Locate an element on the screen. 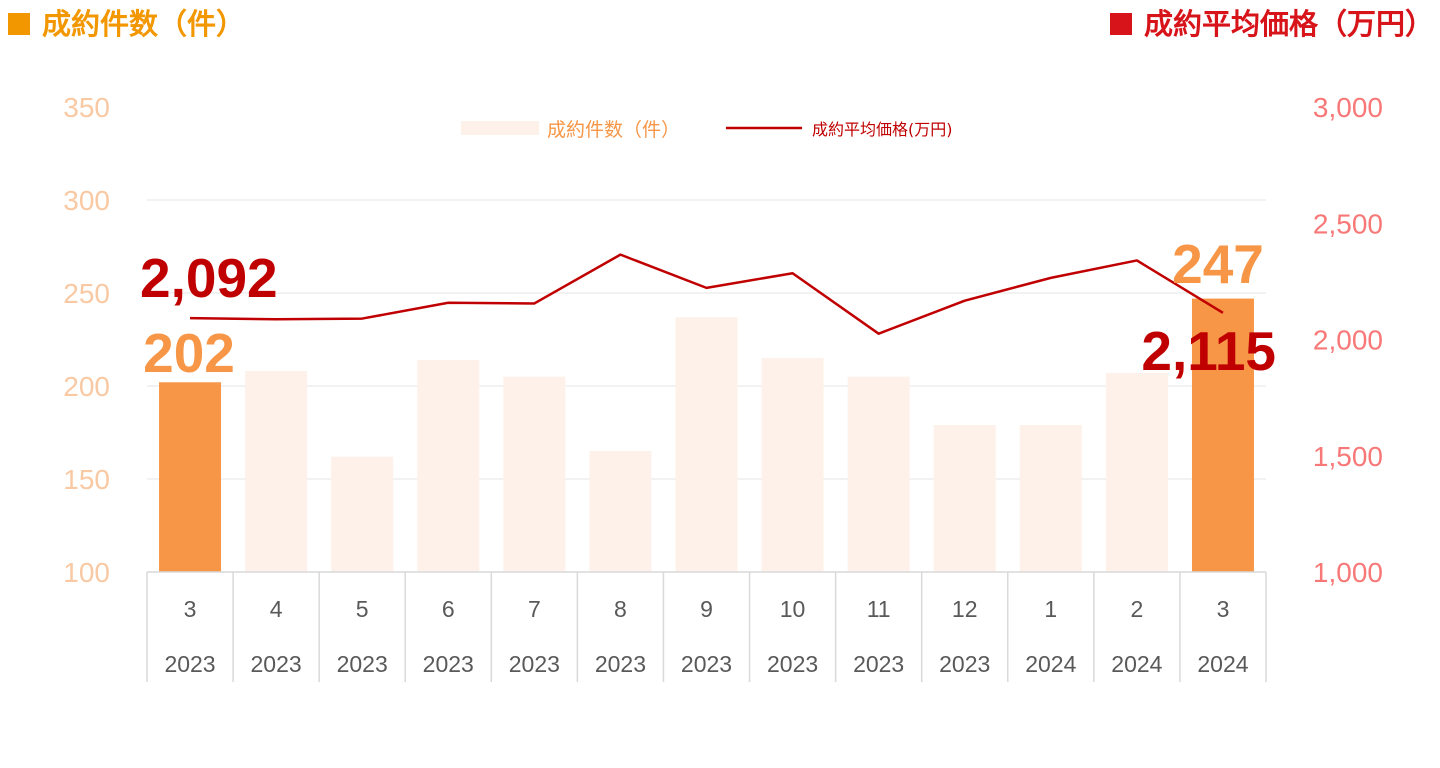  orange-square-icon is located at coordinates (19, 24).